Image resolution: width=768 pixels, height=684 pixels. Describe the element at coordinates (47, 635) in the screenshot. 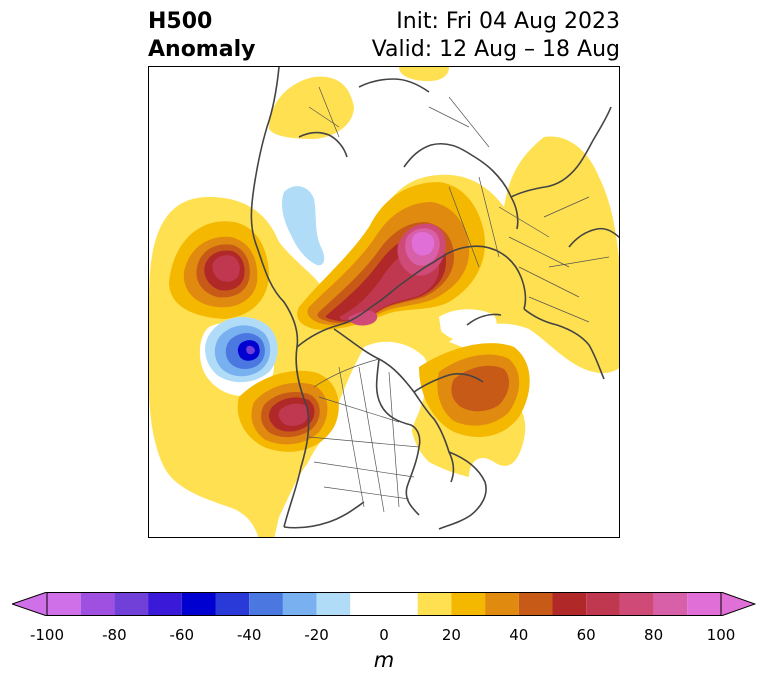

I see `colorbar-tick-label: -100` at that location.